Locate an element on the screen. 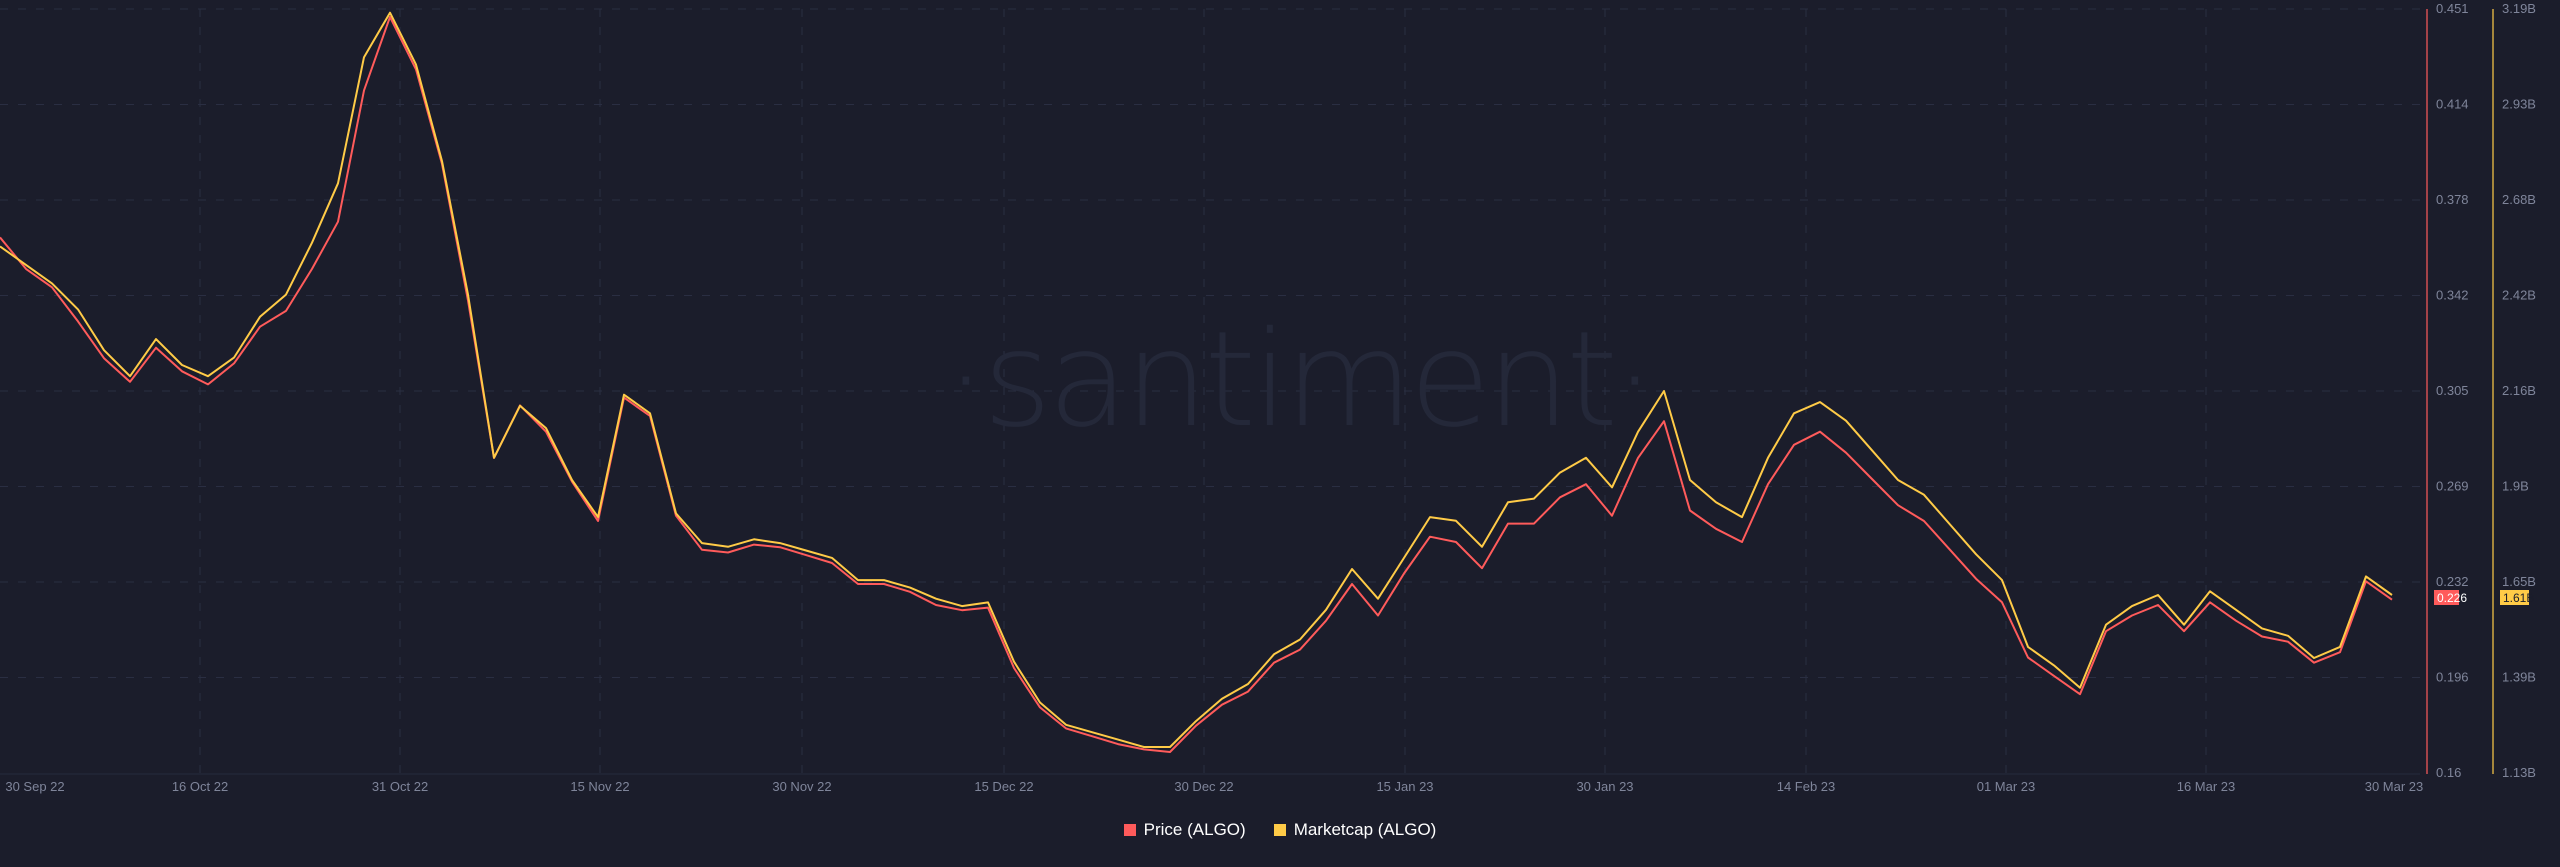 This screenshot has width=2560, height=867. marketcap-tick-label: 1.13B is located at coordinates (2519, 772).